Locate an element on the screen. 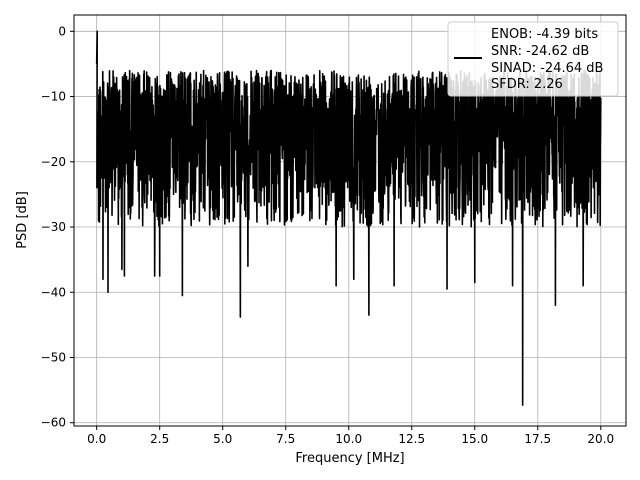 This screenshot has width=640, height=480. legend-box is located at coordinates (533, 59).